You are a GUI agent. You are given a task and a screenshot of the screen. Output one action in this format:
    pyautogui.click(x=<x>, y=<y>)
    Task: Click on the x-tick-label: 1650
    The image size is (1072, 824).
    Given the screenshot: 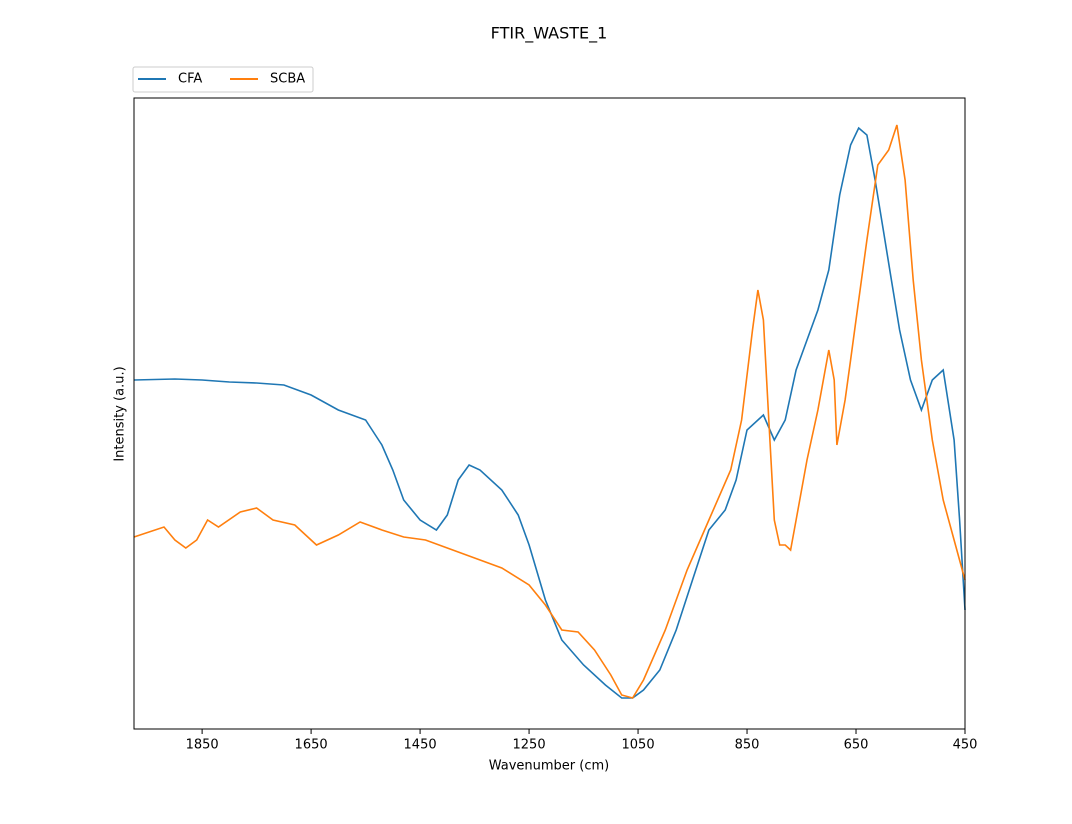 What is the action you would take?
    pyautogui.click(x=311, y=745)
    